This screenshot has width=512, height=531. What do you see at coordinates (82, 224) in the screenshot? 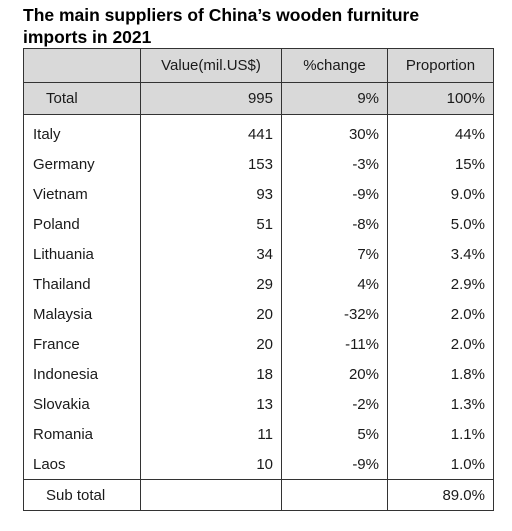
I see `country-cell: Poland` at bounding box center [82, 224].